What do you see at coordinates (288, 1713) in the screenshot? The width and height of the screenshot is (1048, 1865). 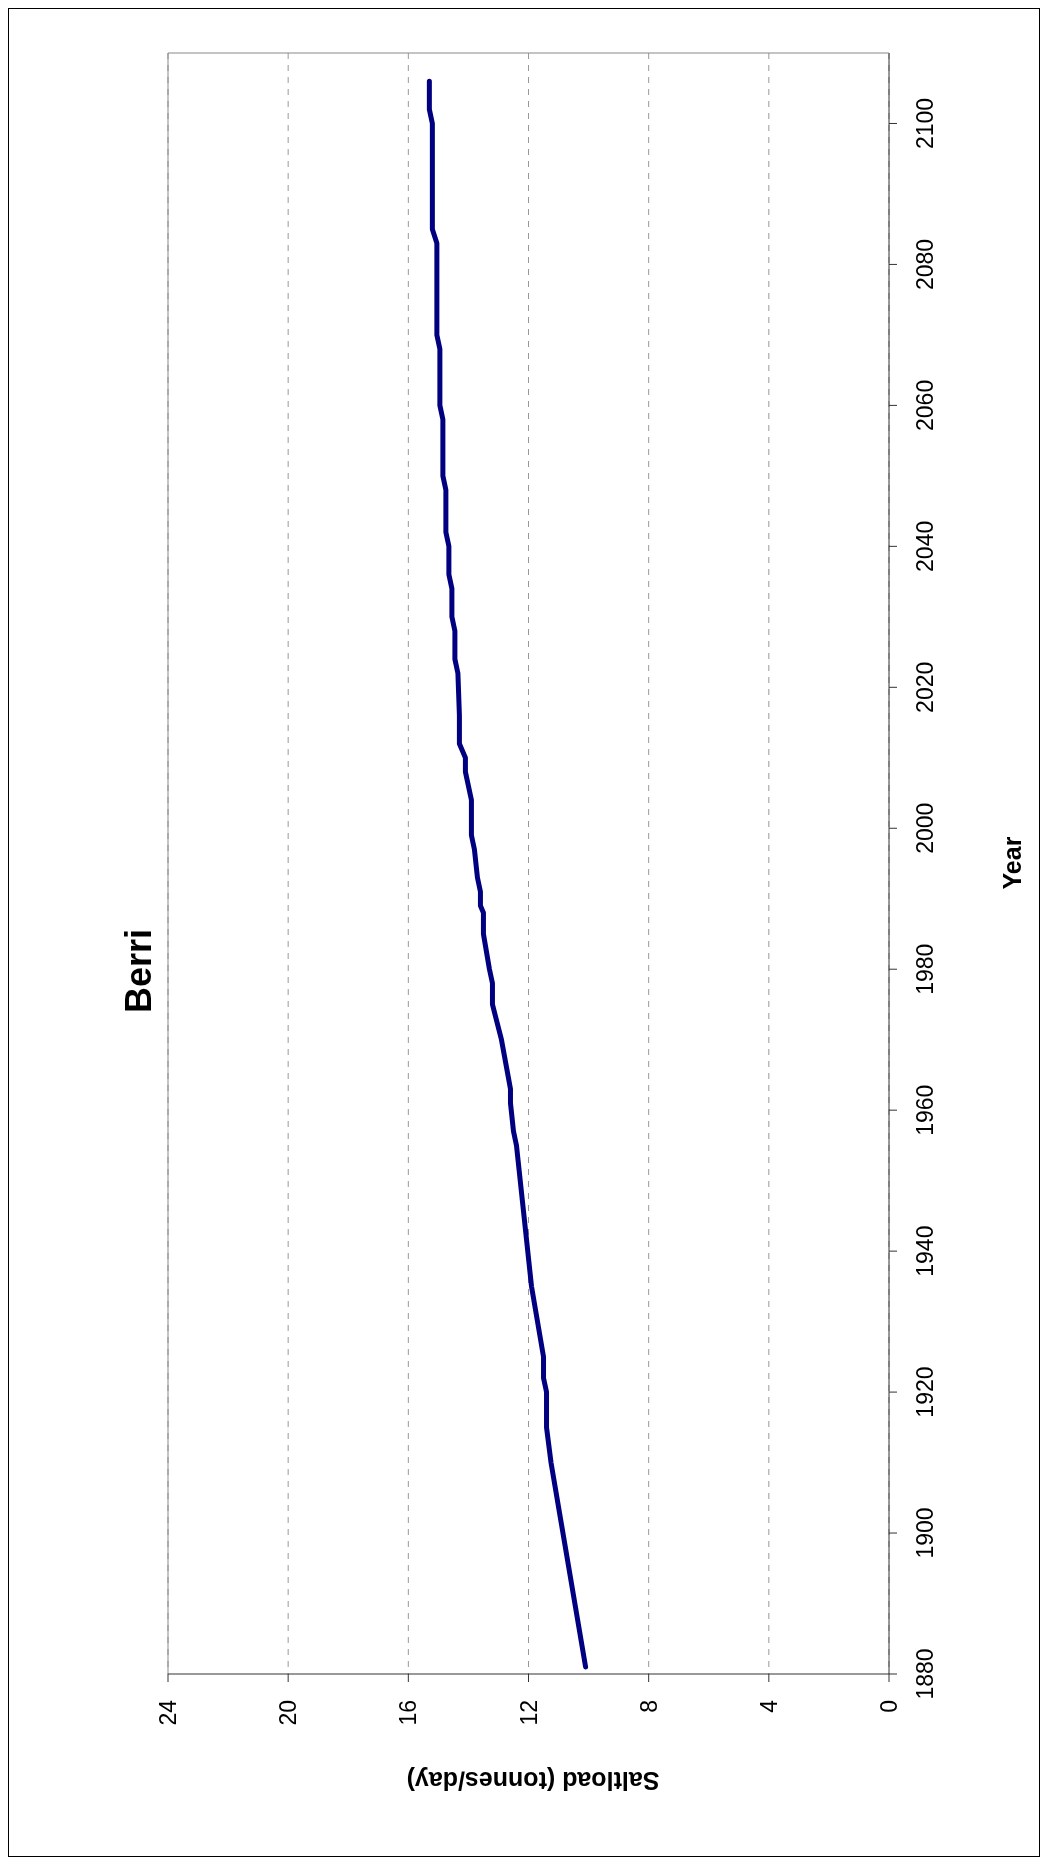 I see `x-tick-label: 20` at bounding box center [288, 1713].